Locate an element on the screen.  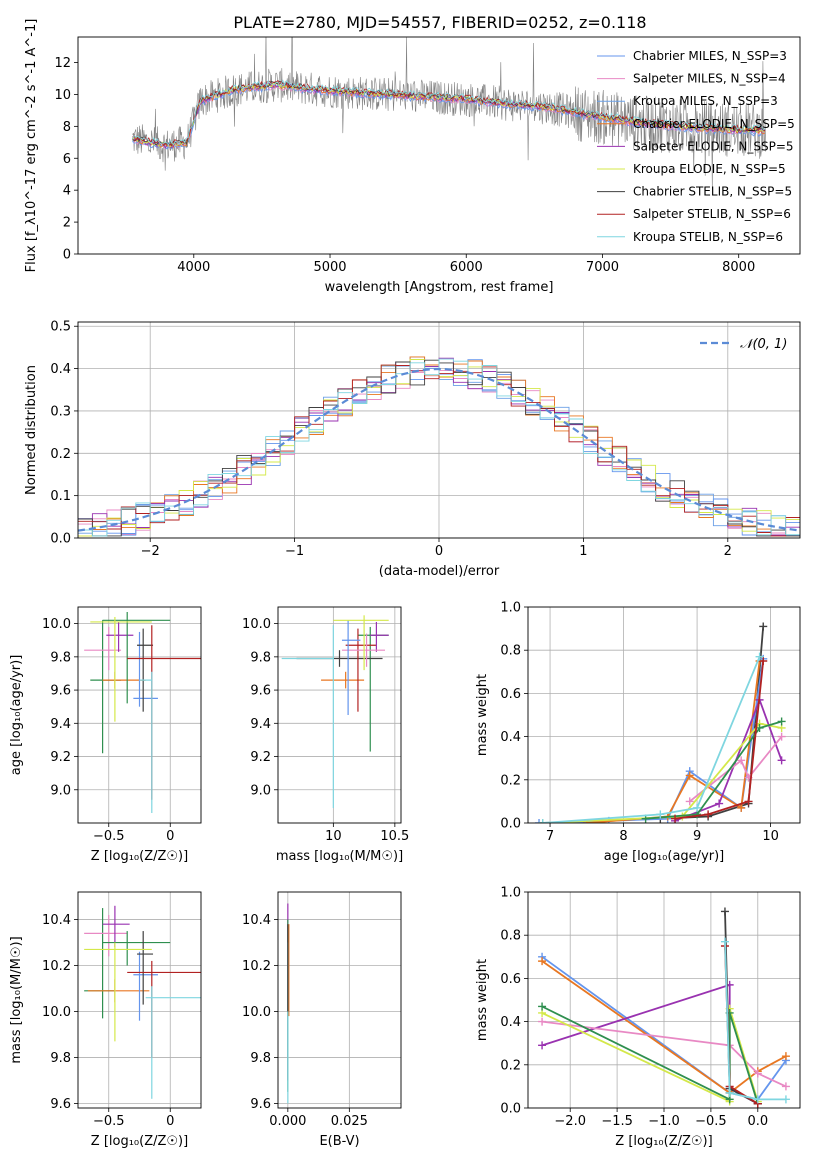
x-tick-label: −1.5 is located at coordinates (617, 1121).